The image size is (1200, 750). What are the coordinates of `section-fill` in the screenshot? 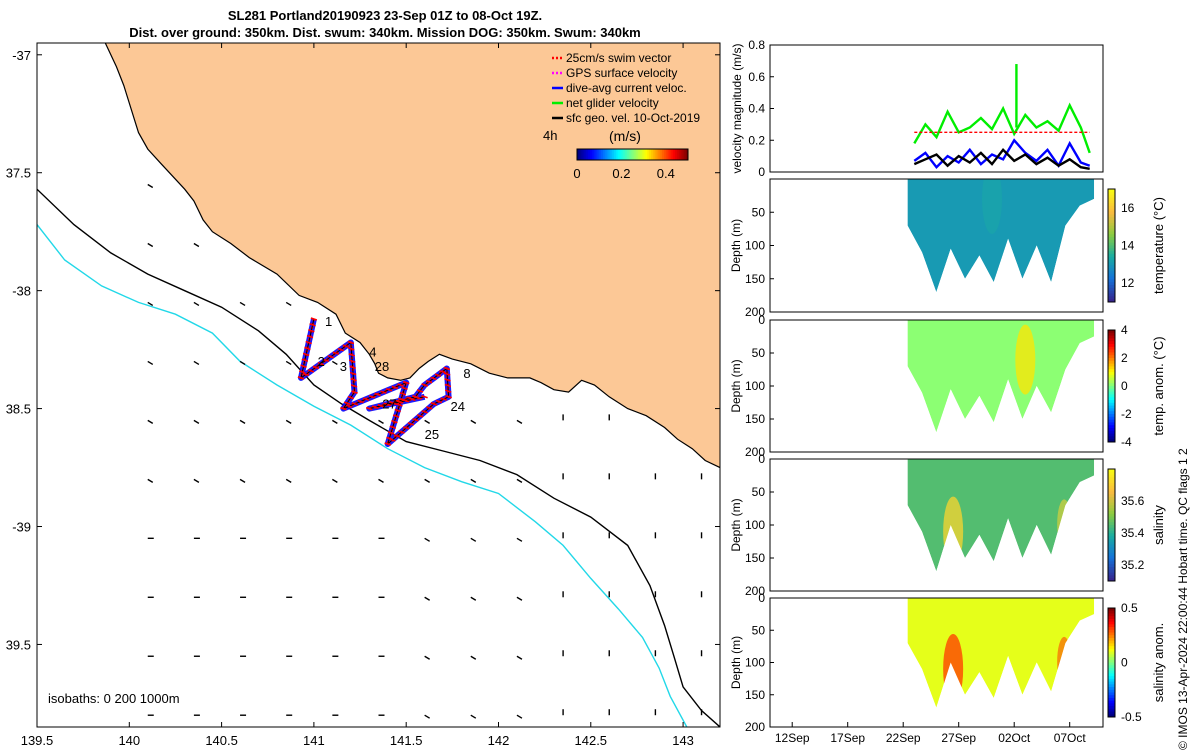 It's located at (1001, 236).